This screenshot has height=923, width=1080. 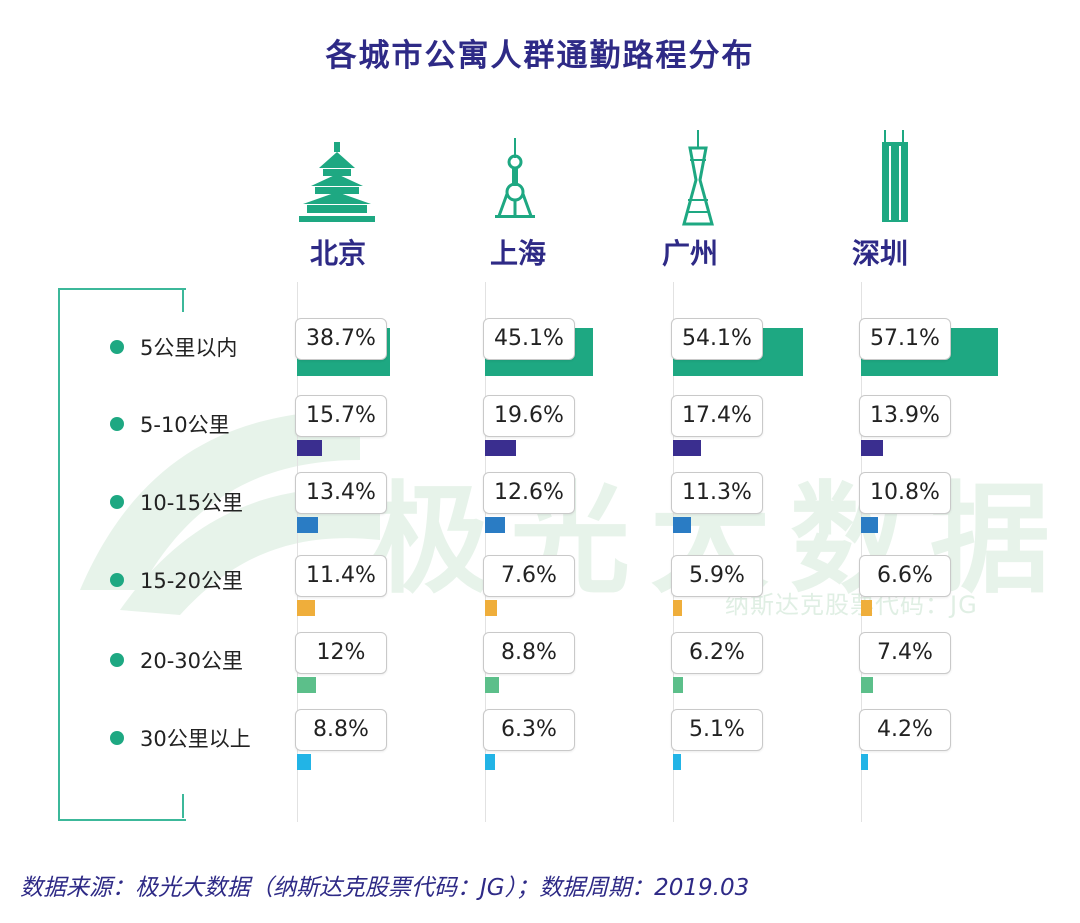 What do you see at coordinates (540, 56) in the screenshot?
I see `chart-title: 各城市公寓人群通勤路程分布` at bounding box center [540, 56].